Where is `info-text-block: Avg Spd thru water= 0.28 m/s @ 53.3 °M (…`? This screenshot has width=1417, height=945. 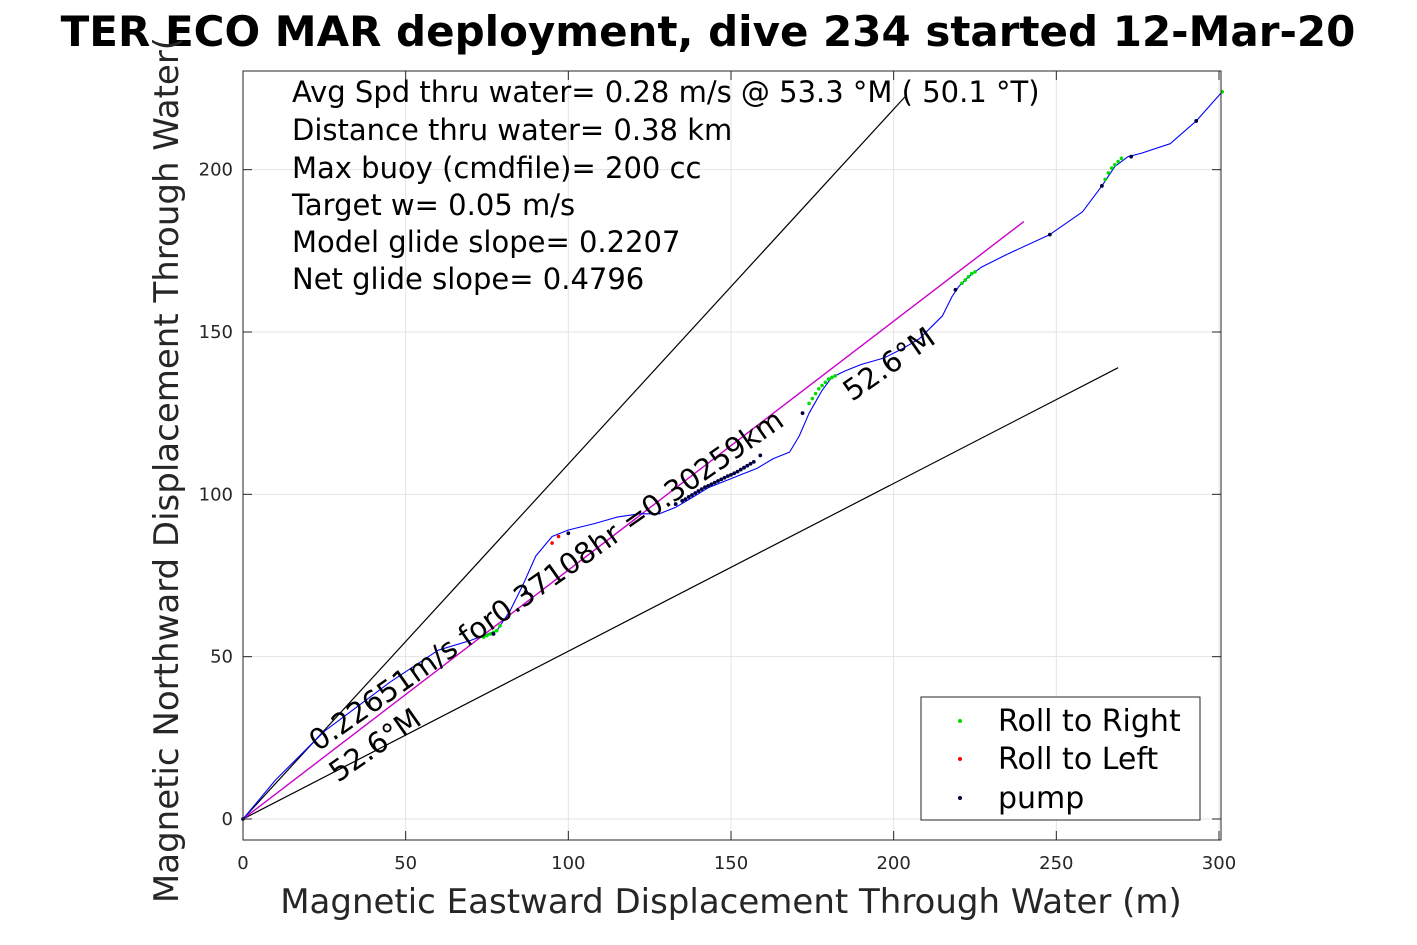 info-text-block: Avg Spd thru water= 0.28 m/s @ 53.3 °M (… is located at coordinates (665, 185).